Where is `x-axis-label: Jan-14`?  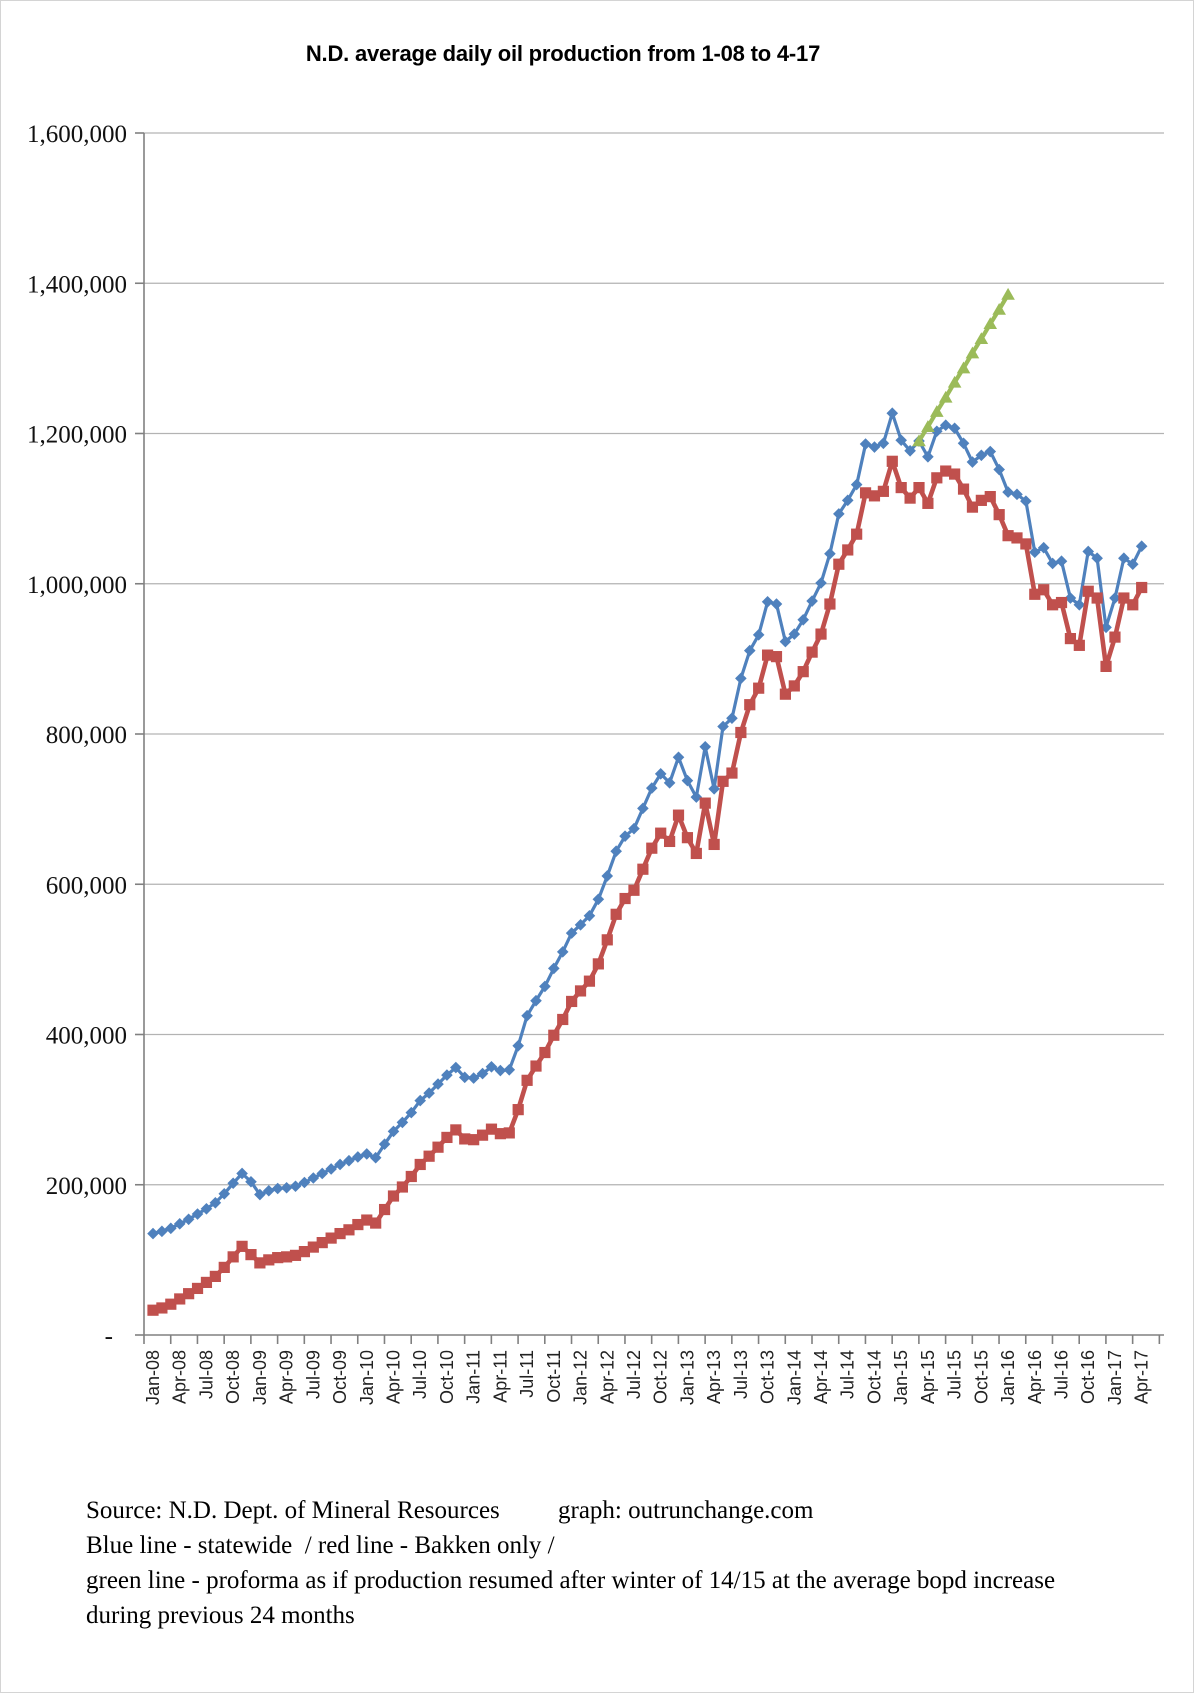
x-axis-label: Jan-14 is located at coordinates (794, 1377).